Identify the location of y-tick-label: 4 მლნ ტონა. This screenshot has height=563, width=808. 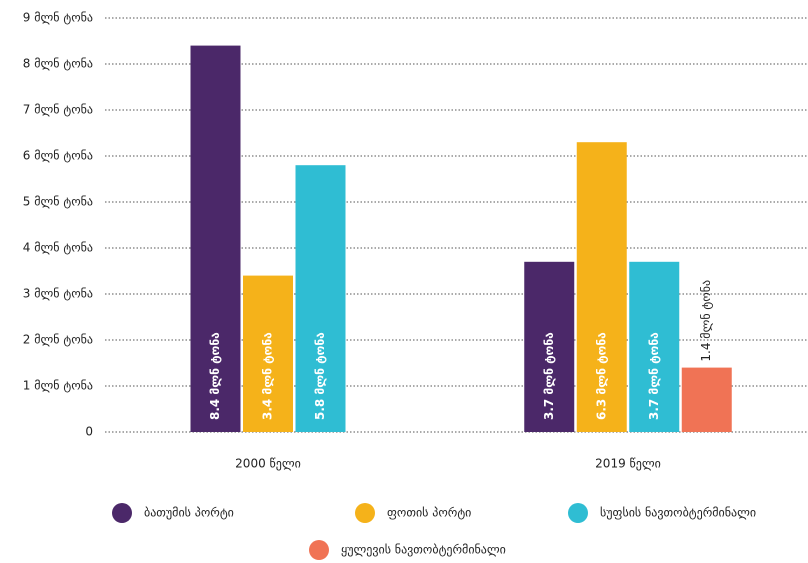
(58, 248).